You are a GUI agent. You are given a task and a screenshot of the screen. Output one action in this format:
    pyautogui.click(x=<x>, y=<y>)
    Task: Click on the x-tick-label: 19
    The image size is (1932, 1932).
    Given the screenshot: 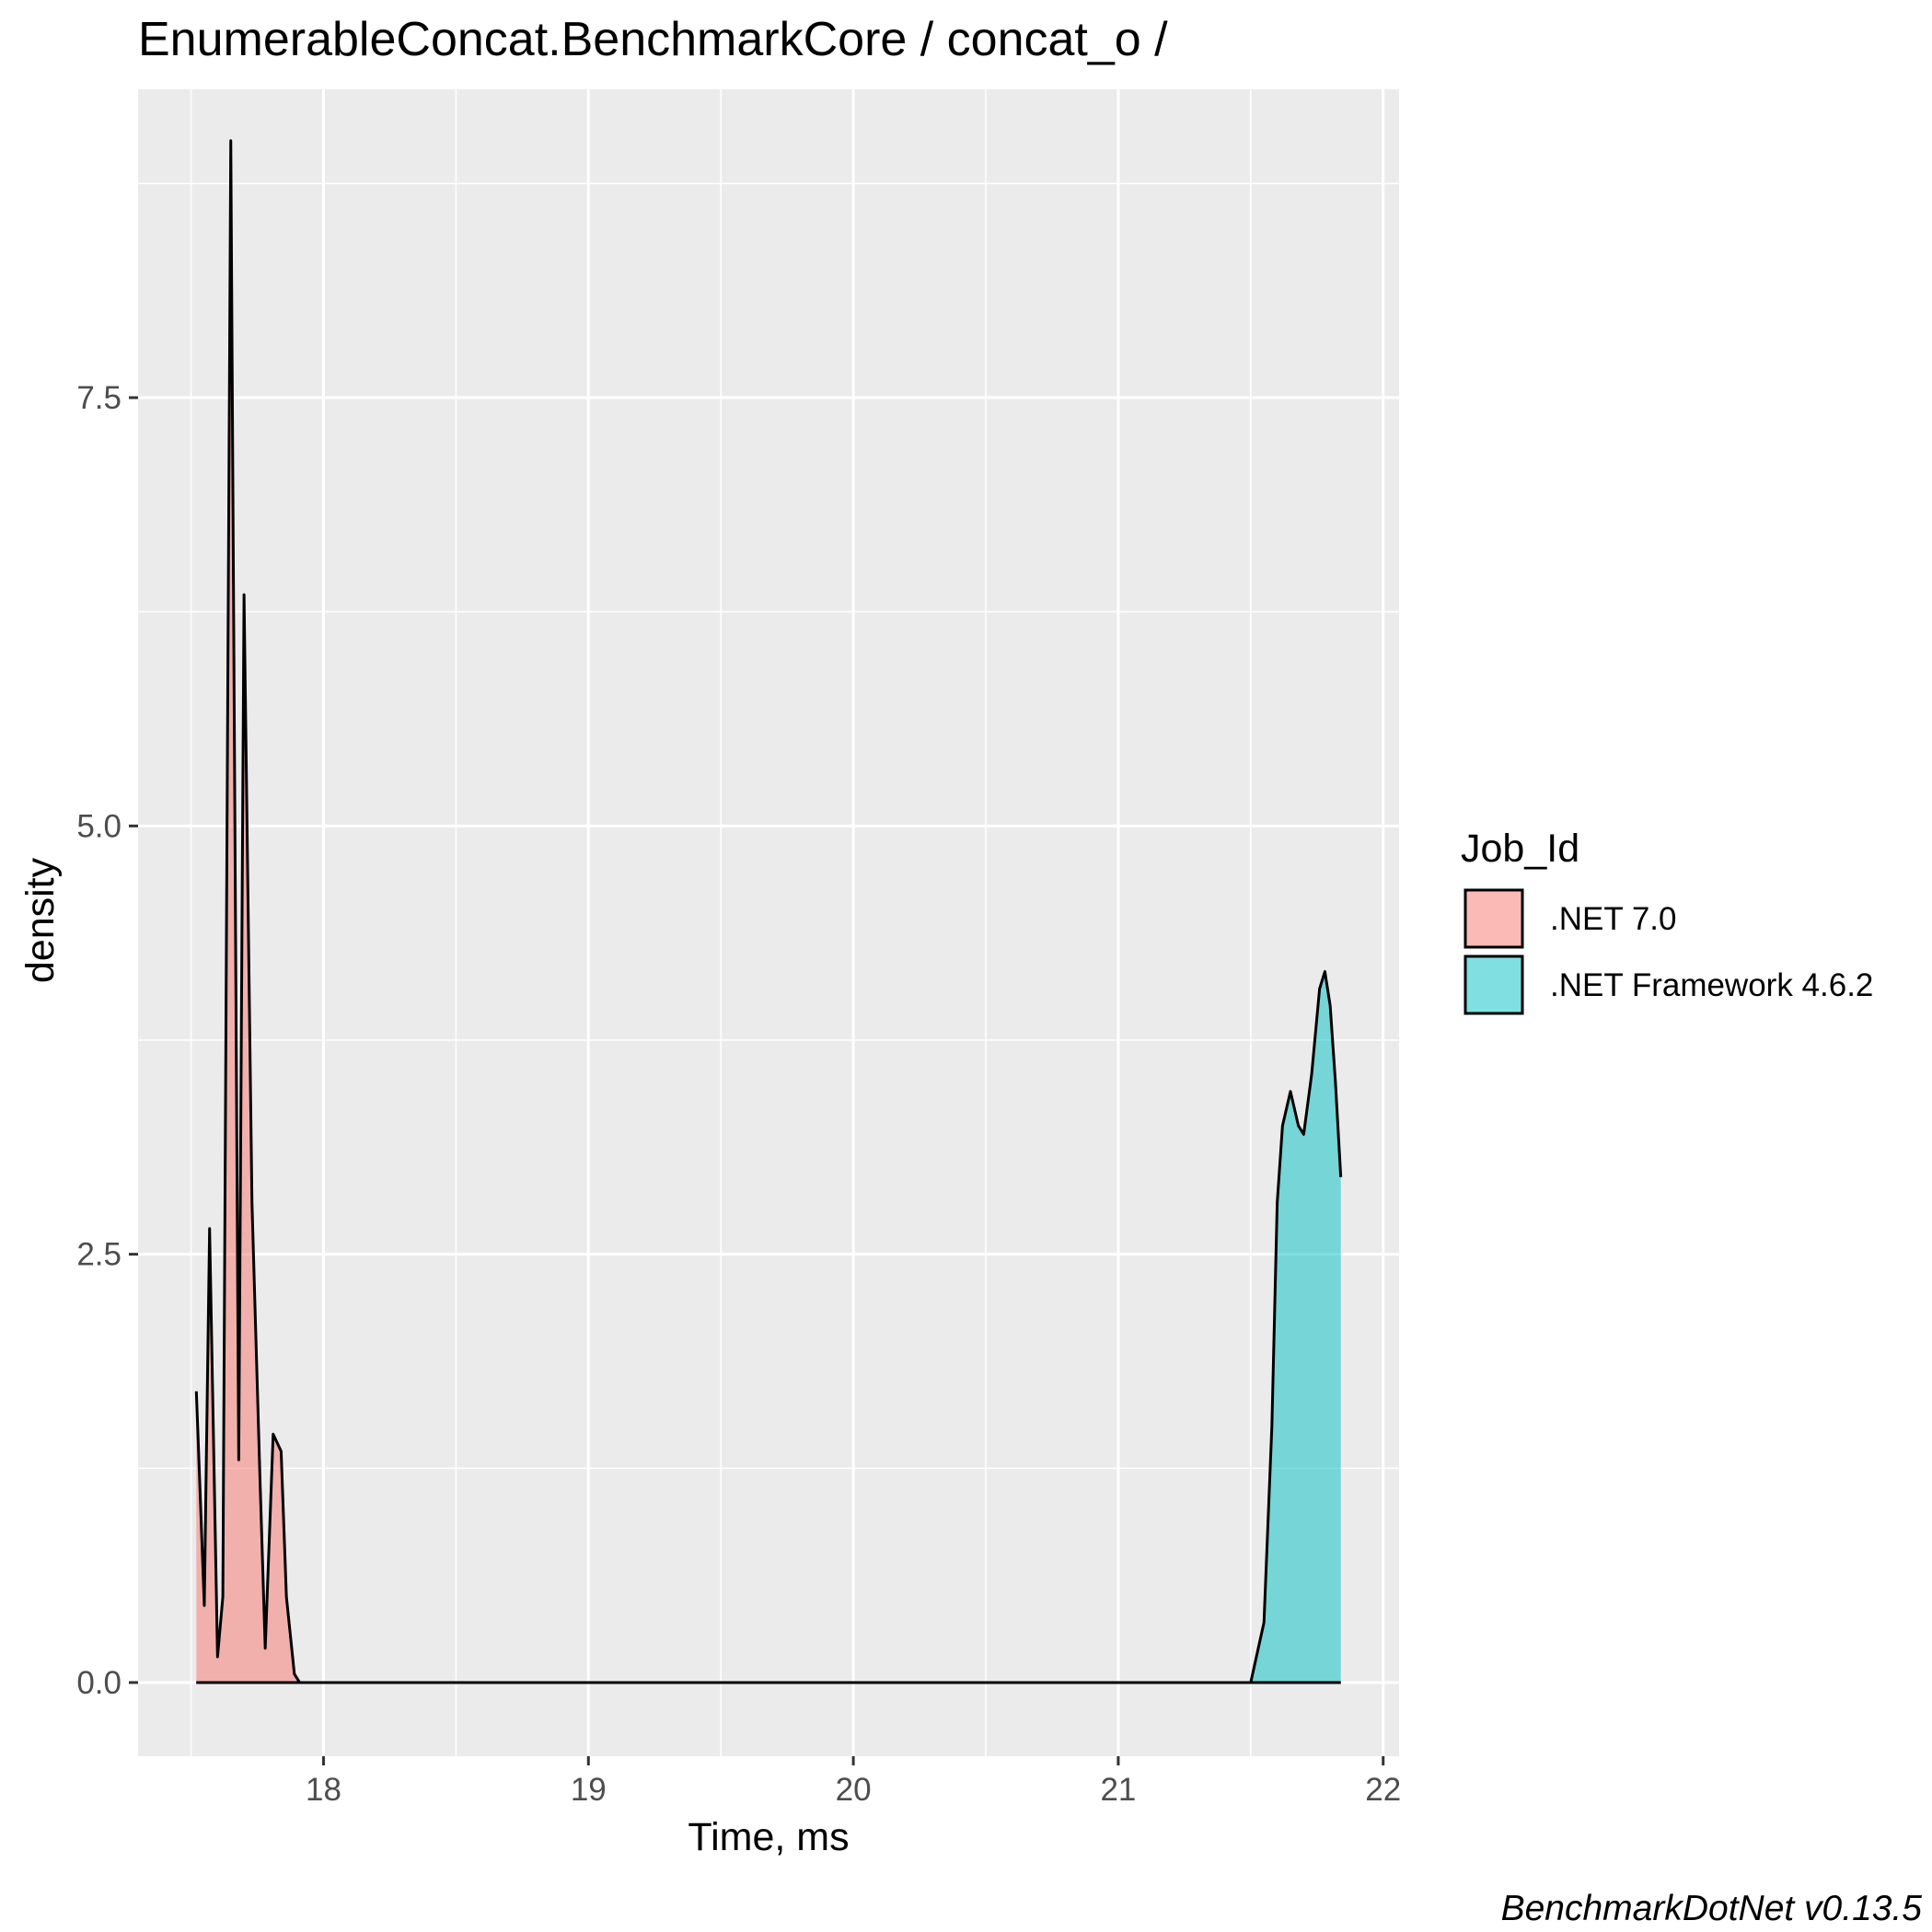 What is the action you would take?
    pyautogui.click(x=589, y=1790)
    